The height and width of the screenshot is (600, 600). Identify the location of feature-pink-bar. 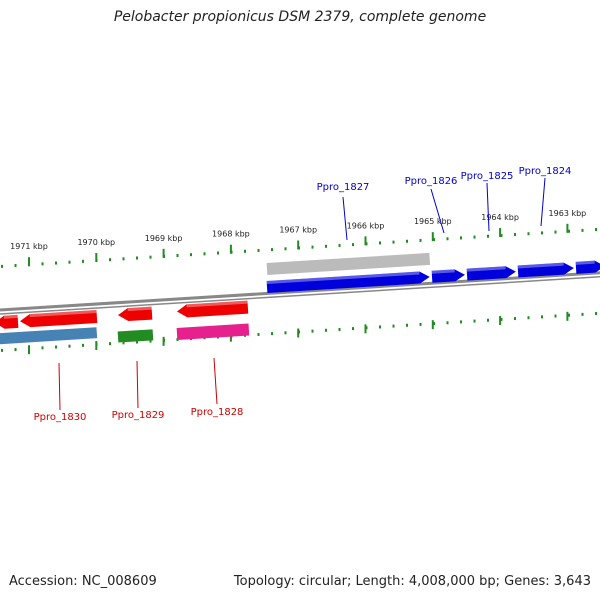
(213, 331).